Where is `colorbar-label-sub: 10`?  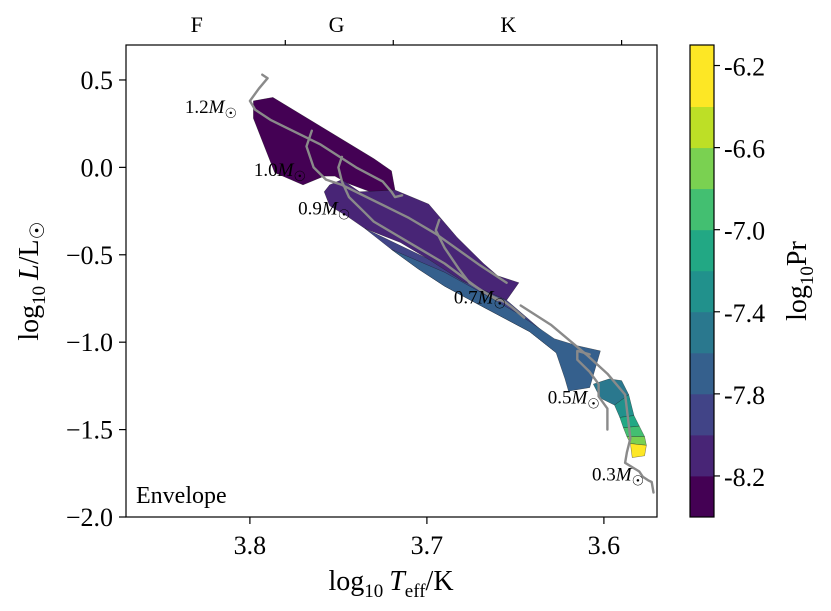 colorbar-label-sub: 10 is located at coordinates (807, 275).